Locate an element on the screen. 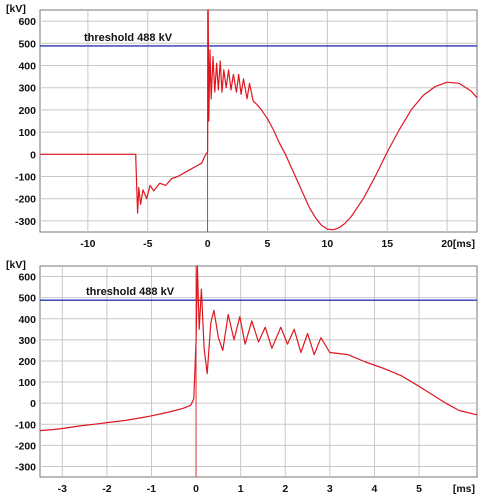 This screenshot has height=497, width=483. x-tick-label: 1 is located at coordinates (241, 489).